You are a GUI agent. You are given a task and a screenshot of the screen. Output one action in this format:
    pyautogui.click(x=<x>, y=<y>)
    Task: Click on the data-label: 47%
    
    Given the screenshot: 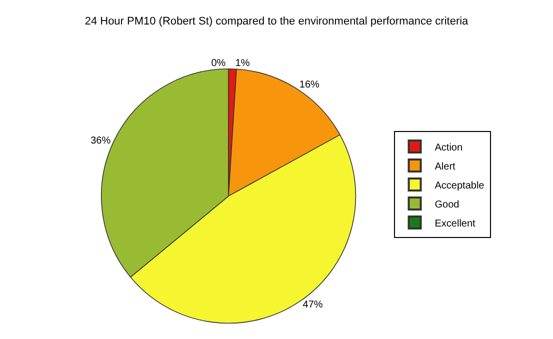 What is the action you would take?
    pyautogui.click(x=312, y=304)
    